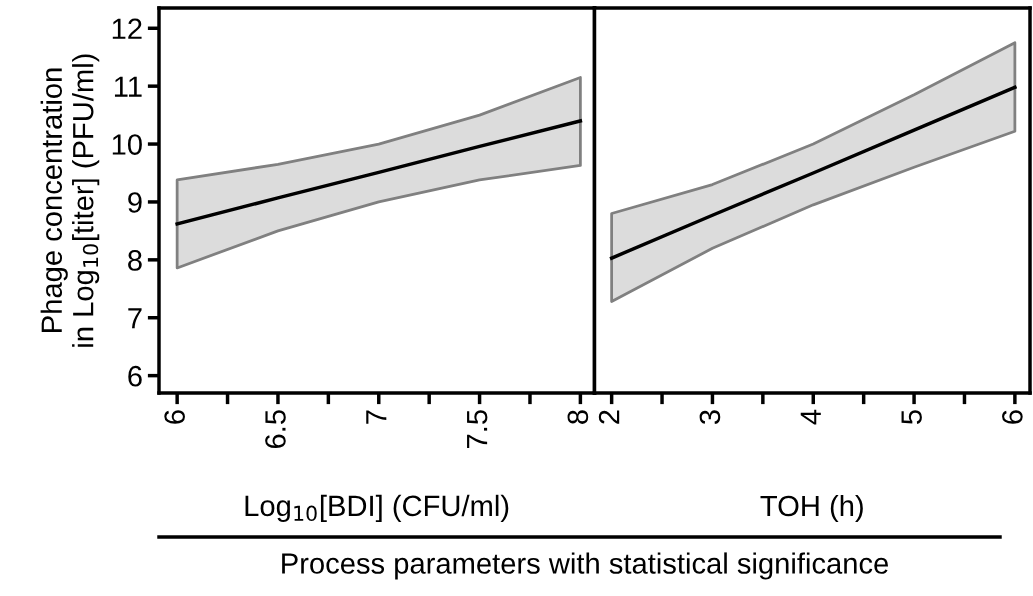 Image resolution: width=1033 pixels, height=596 pixels. What do you see at coordinates (135, 202) in the screenshot?
I see `y-tick-label: 9` at bounding box center [135, 202].